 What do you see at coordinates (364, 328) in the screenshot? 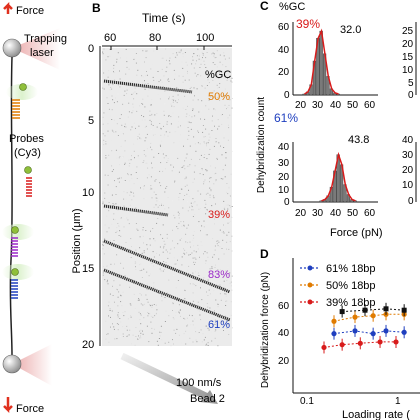
I see `d-data-points` at bounding box center [364, 328].